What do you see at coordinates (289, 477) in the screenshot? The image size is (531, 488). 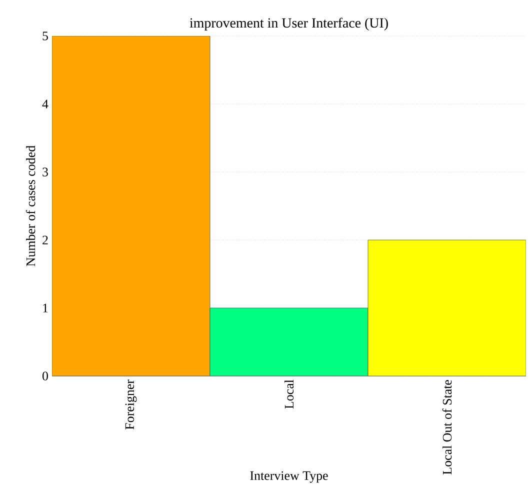 I see `x-axis-title: Interview Type` at bounding box center [289, 477].